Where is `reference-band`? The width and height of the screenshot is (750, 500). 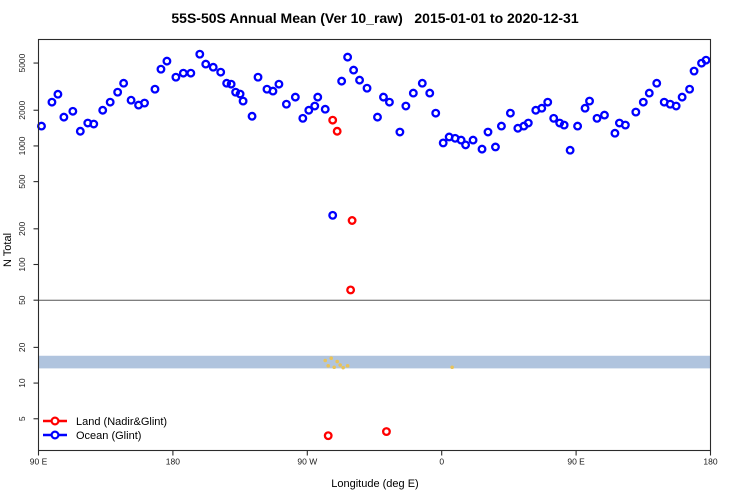 reference-band is located at coordinates (374, 362).